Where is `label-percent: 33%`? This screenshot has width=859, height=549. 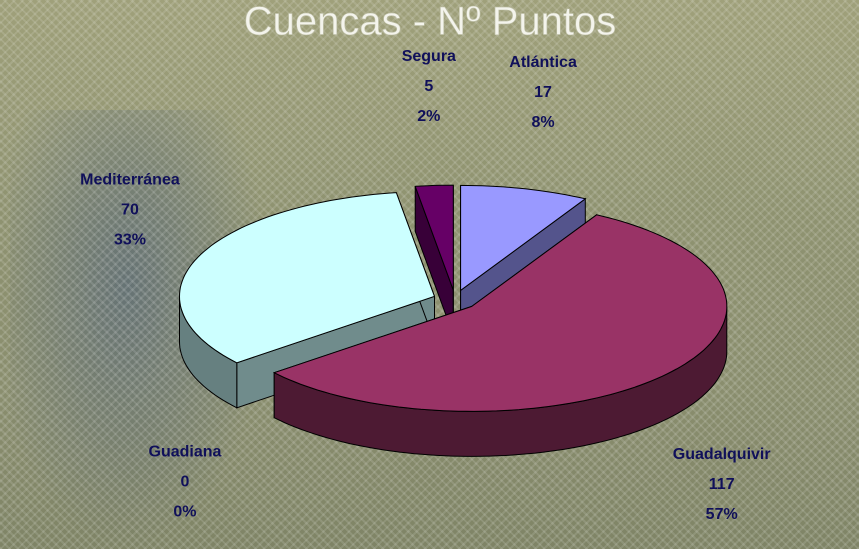
label-percent: 33% is located at coordinates (130, 240).